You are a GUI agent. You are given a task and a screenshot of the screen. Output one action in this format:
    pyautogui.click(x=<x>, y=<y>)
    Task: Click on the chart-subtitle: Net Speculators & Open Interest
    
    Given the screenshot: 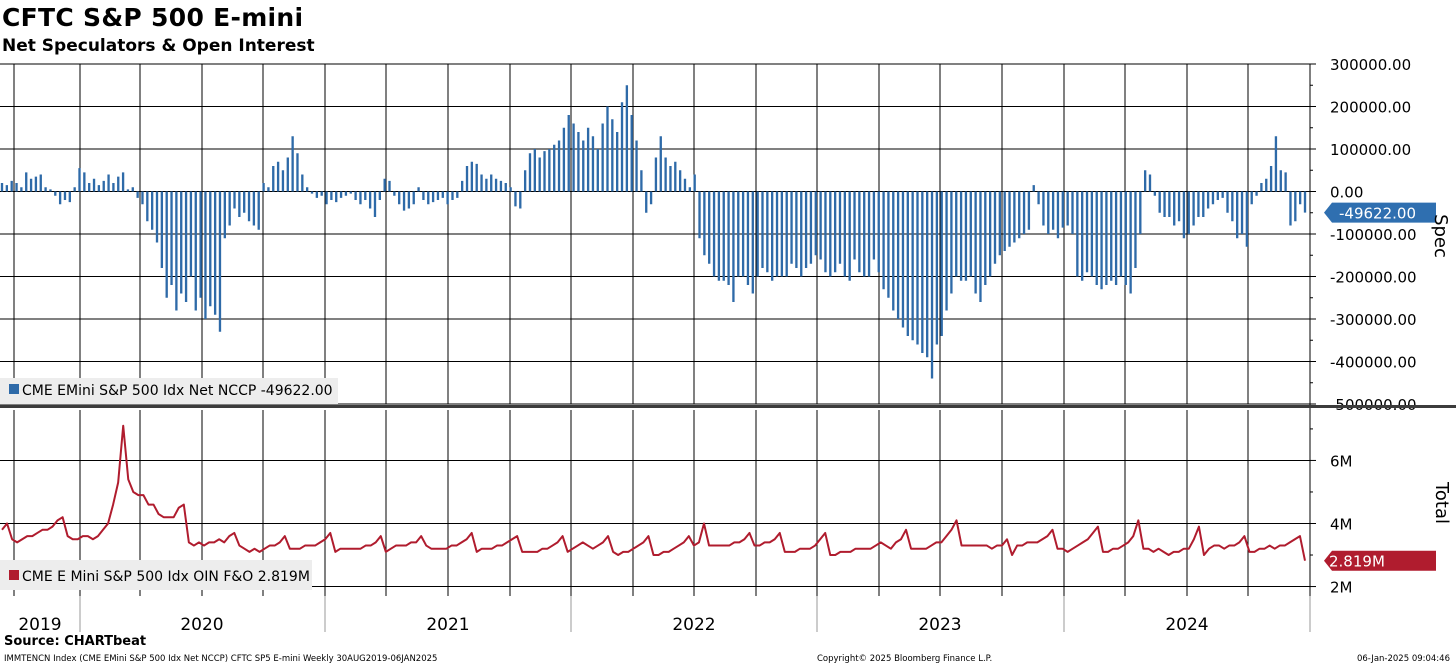 What is the action you would take?
    pyautogui.click(x=158, y=46)
    